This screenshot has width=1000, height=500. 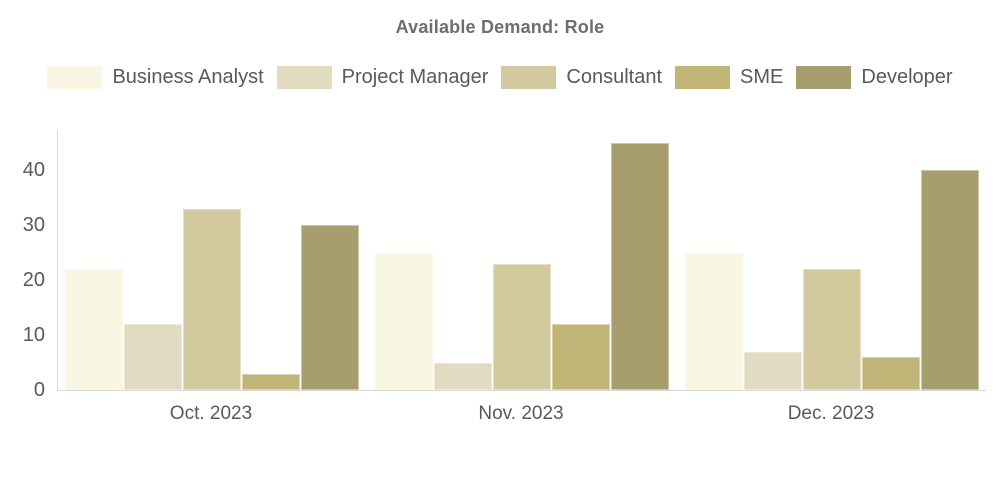 I want to click on legend-label: Consultant, so click(x=614, y=77).